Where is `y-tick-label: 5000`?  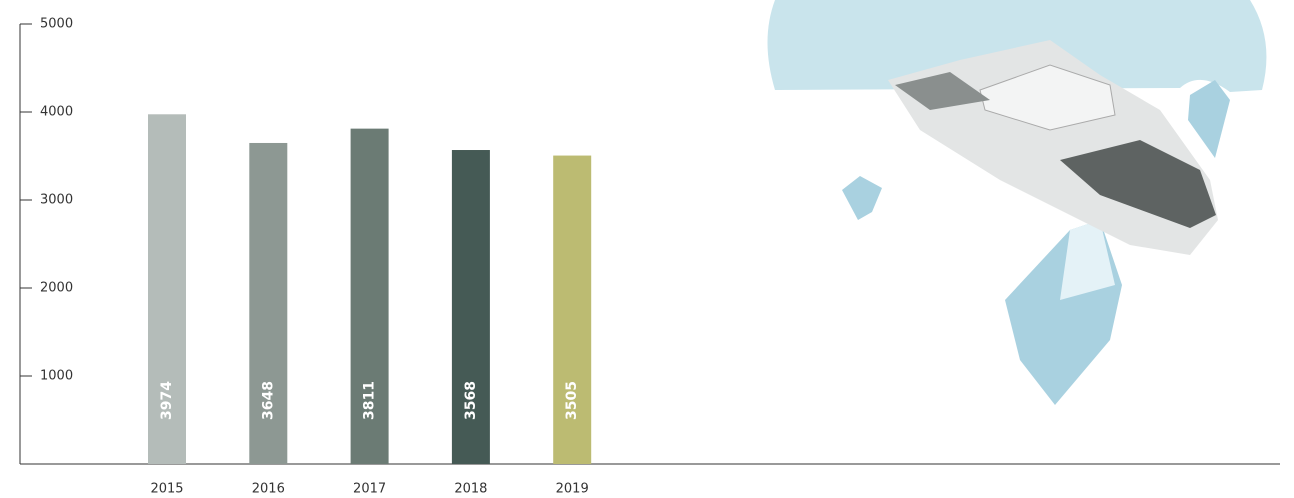
y-tick-label: 5000 is located at coordinates (56, 24).